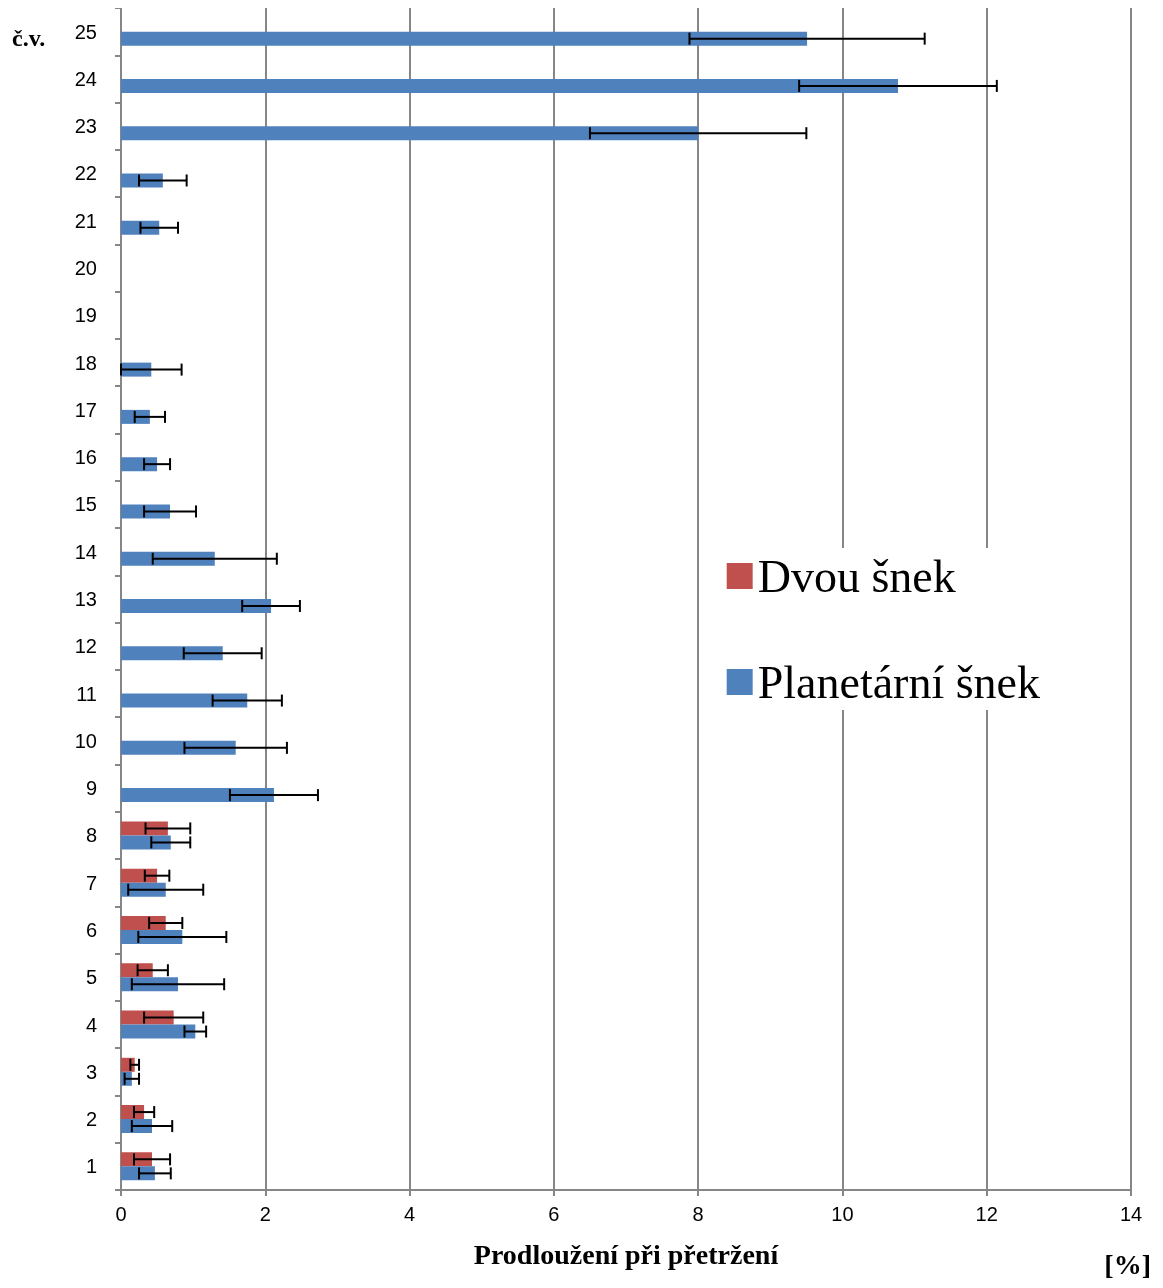 The width and height of the screenshot is (1163, 1288). What do you see at coordinates (91, 835) in the screenshot?
I see `y-tick-label: 8` at bounding box center [91, 835].